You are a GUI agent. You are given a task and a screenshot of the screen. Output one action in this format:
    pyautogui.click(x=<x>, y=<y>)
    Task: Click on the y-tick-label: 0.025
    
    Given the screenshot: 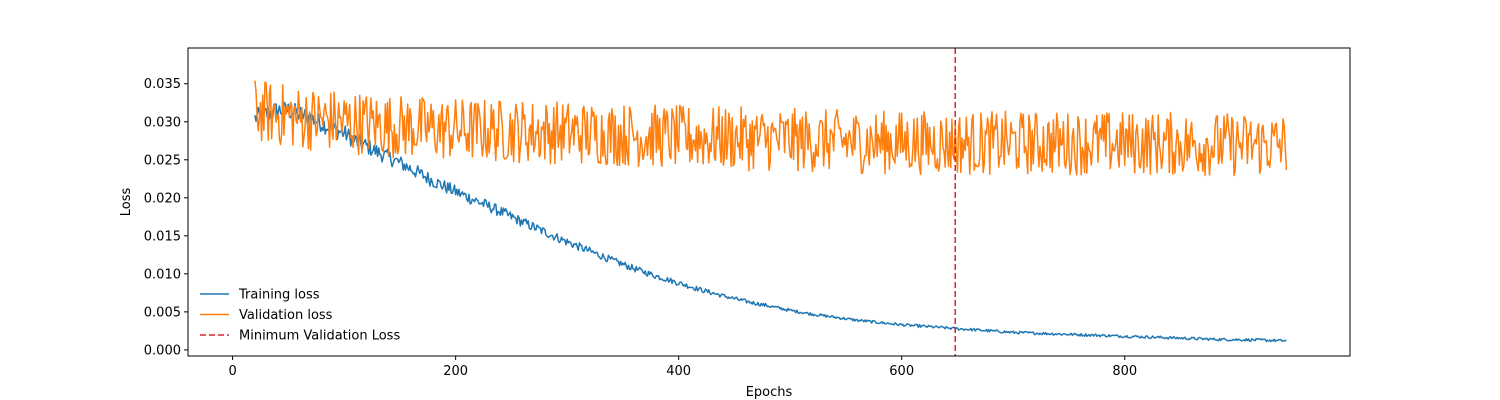 What is the action you would take?
    pyautogui.click(x=162, y=160)
    